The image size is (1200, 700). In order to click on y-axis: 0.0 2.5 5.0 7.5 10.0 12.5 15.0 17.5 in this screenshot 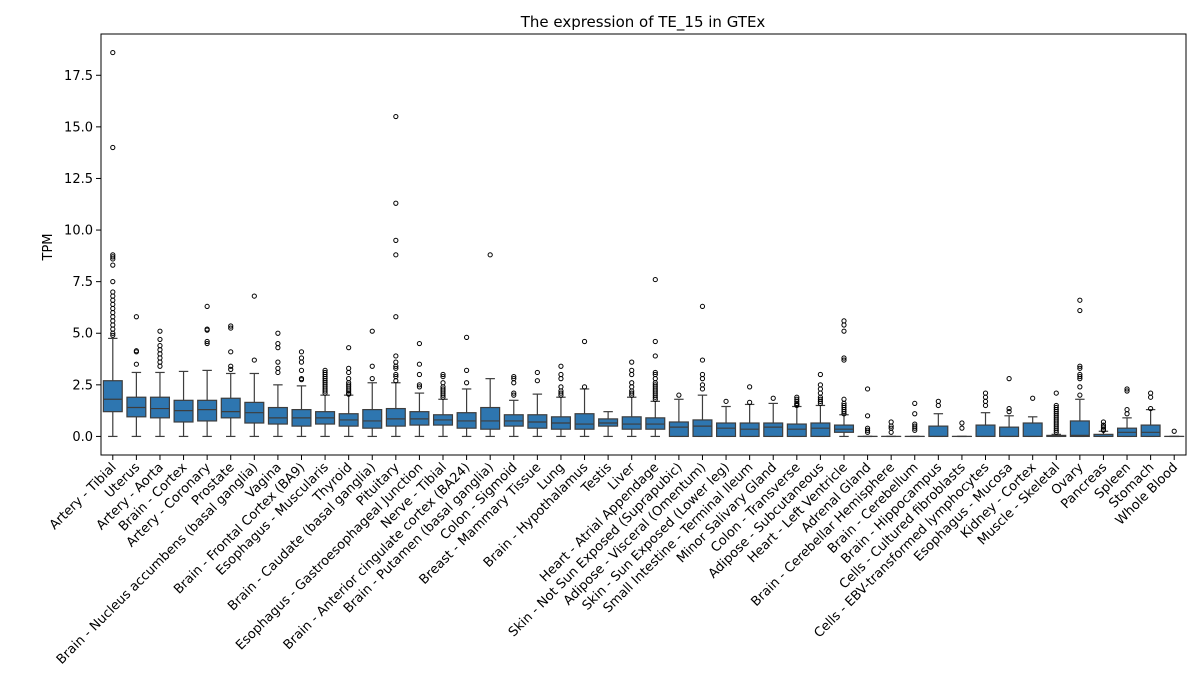, I will do `click(82, 257)`.